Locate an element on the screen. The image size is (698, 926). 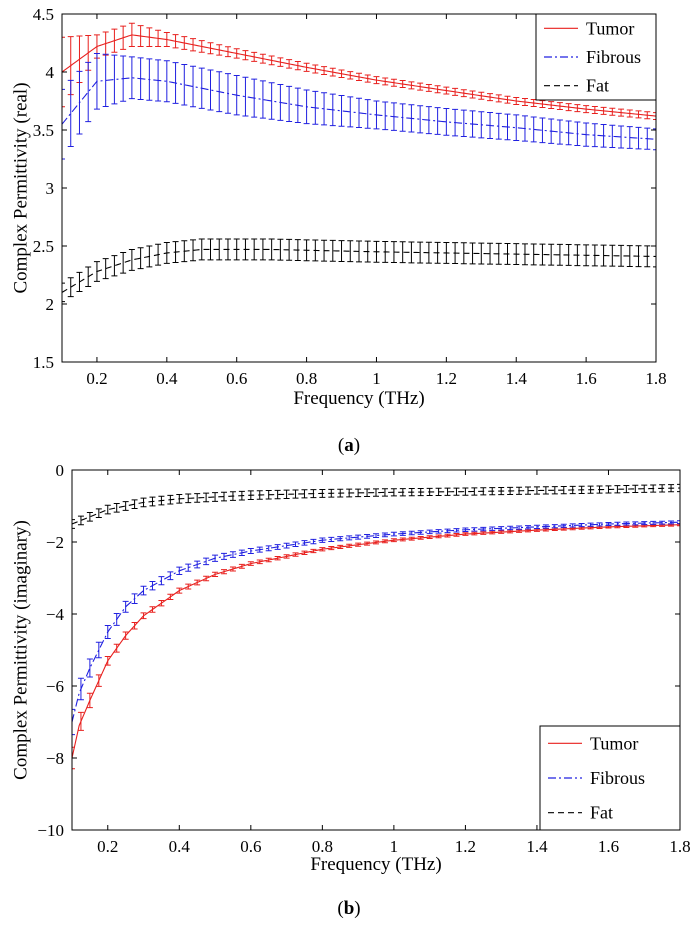
panel-a-y-tick-label: 3.5 is located at coordinates (43, 130).